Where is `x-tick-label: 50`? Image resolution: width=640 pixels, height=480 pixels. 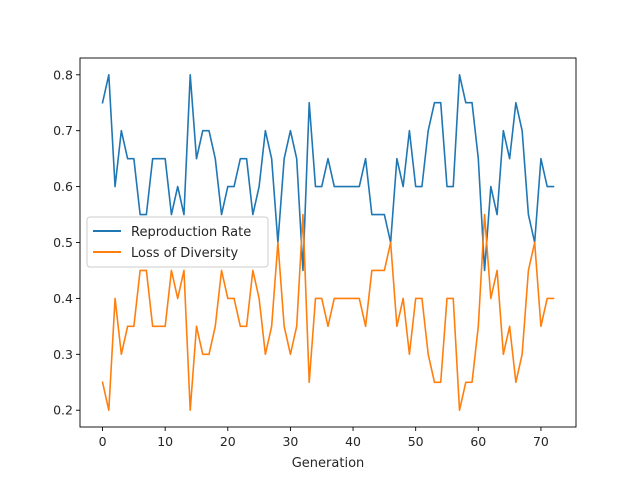 x-tick-label: 50 is located at coordinates (416, 441).